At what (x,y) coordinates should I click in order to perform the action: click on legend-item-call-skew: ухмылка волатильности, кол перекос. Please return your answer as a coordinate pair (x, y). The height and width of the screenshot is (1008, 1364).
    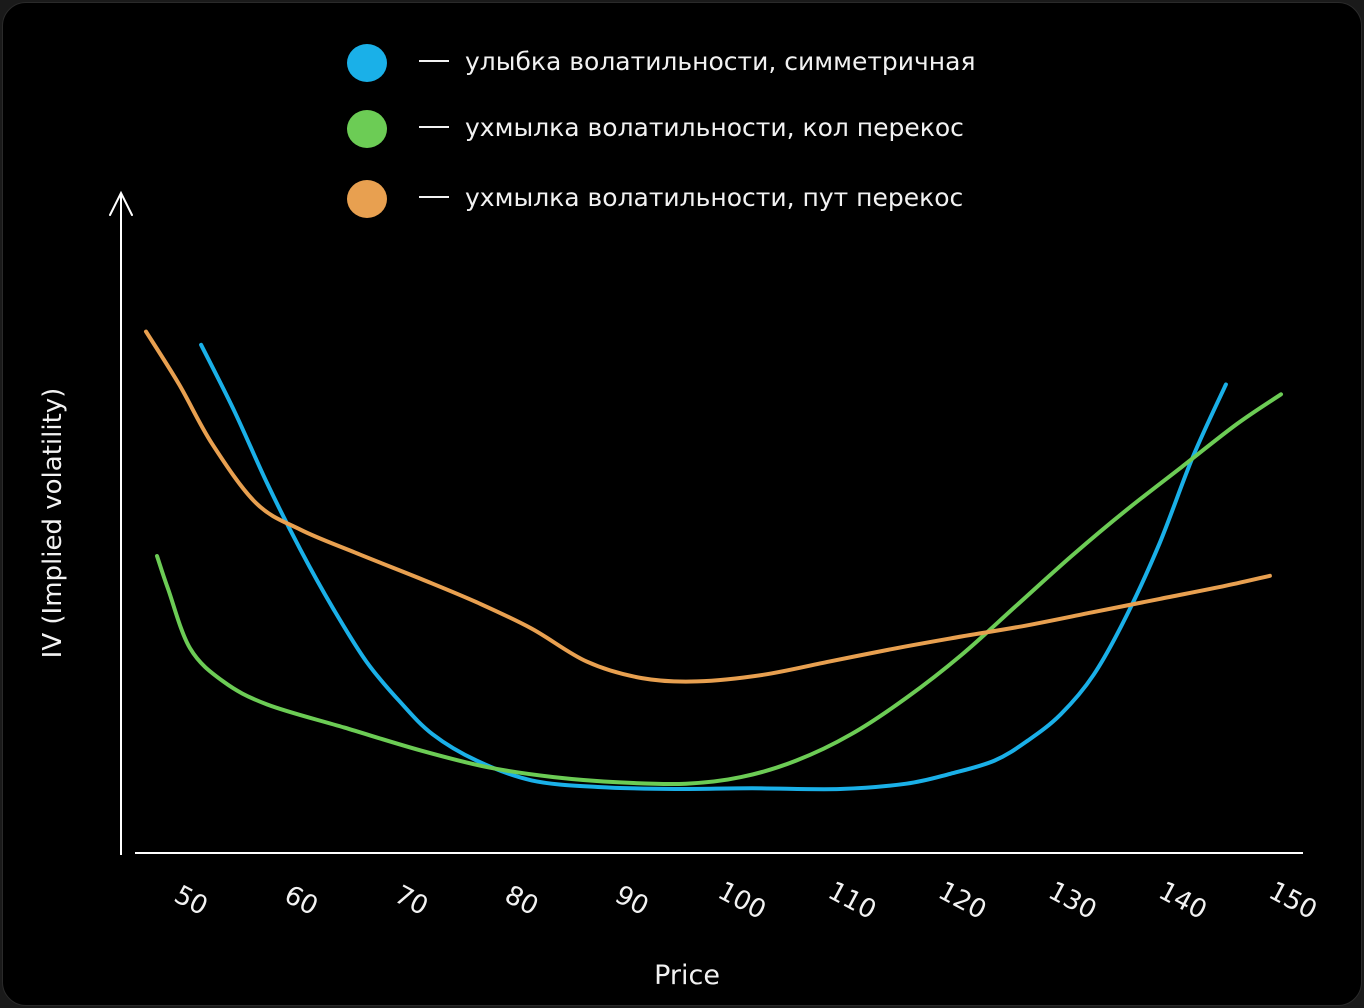
    Looking at the image, I should click on (687, 129).